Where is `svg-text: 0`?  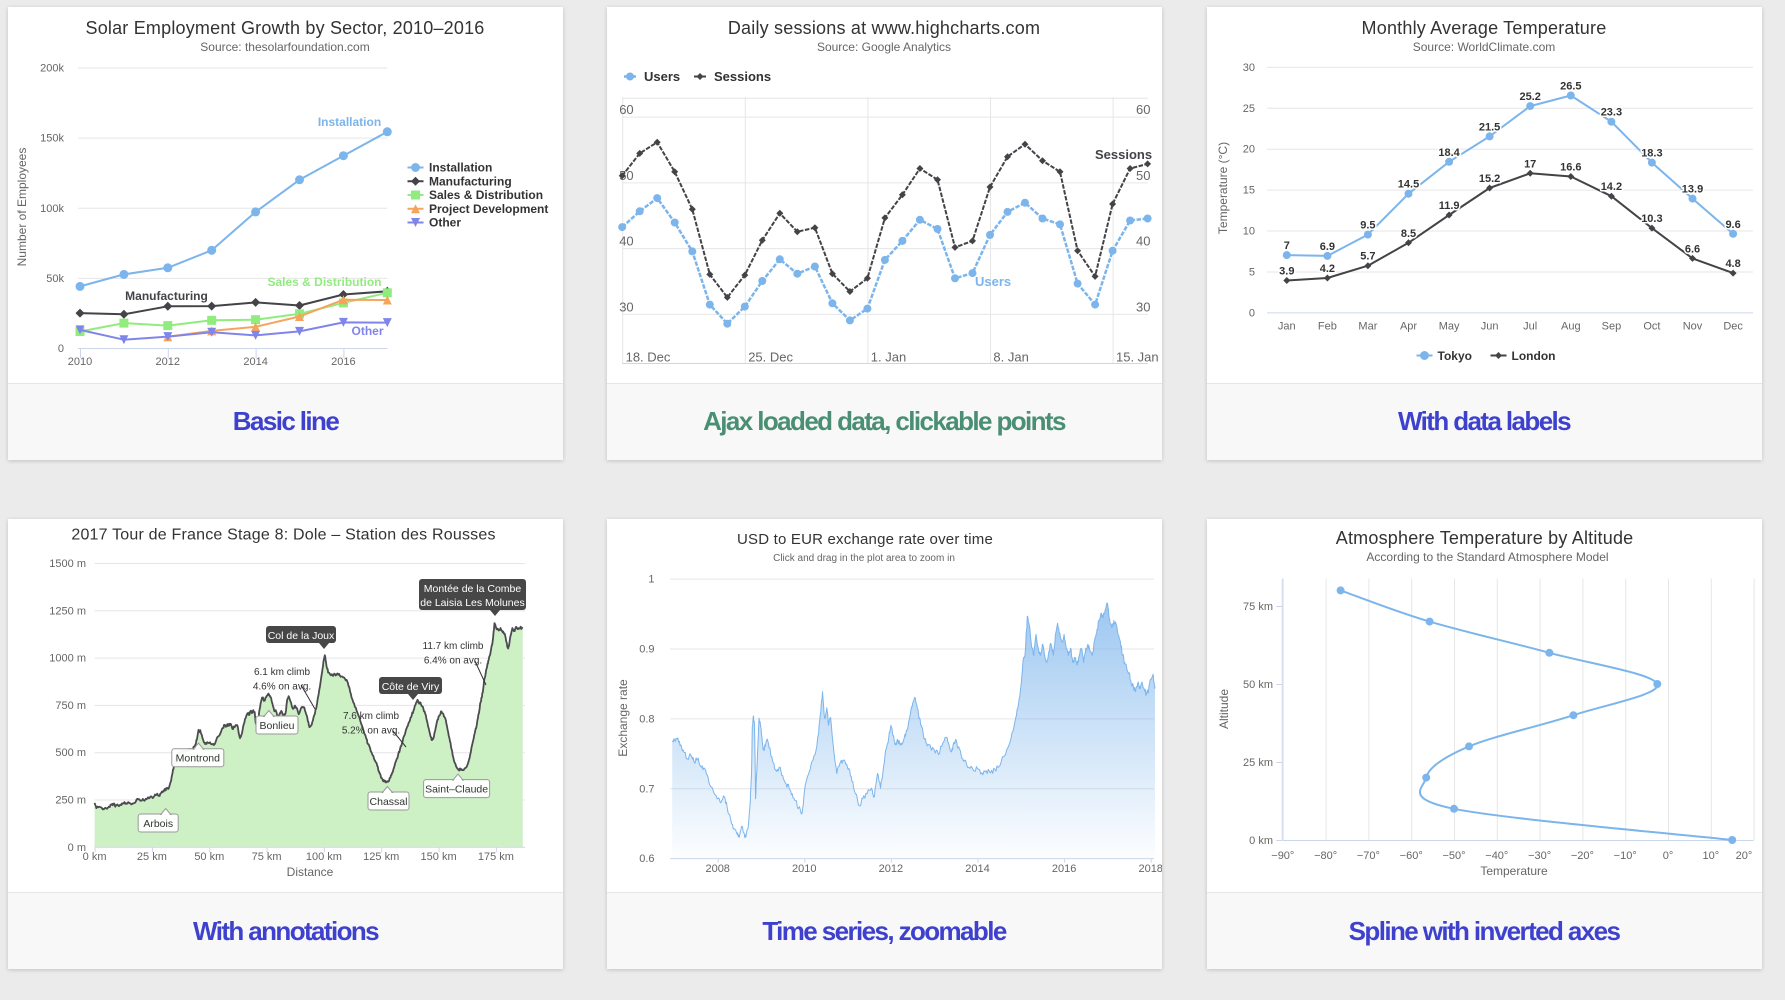 svg-text: 0 is located at coordinates (61, 349).